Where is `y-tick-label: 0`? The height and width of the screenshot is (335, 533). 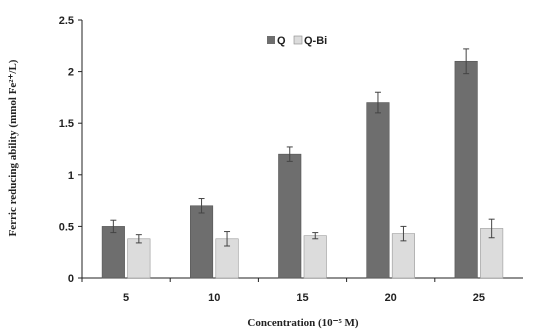 y-tick-label: 0 is located at coordinates (71, 279).